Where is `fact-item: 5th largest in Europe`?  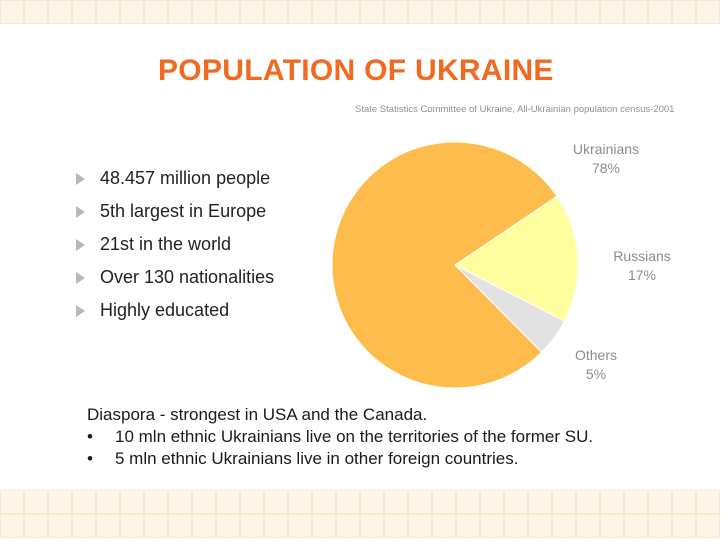 fact-item: 5th largest in Europe is located at coordinates (175, 215).